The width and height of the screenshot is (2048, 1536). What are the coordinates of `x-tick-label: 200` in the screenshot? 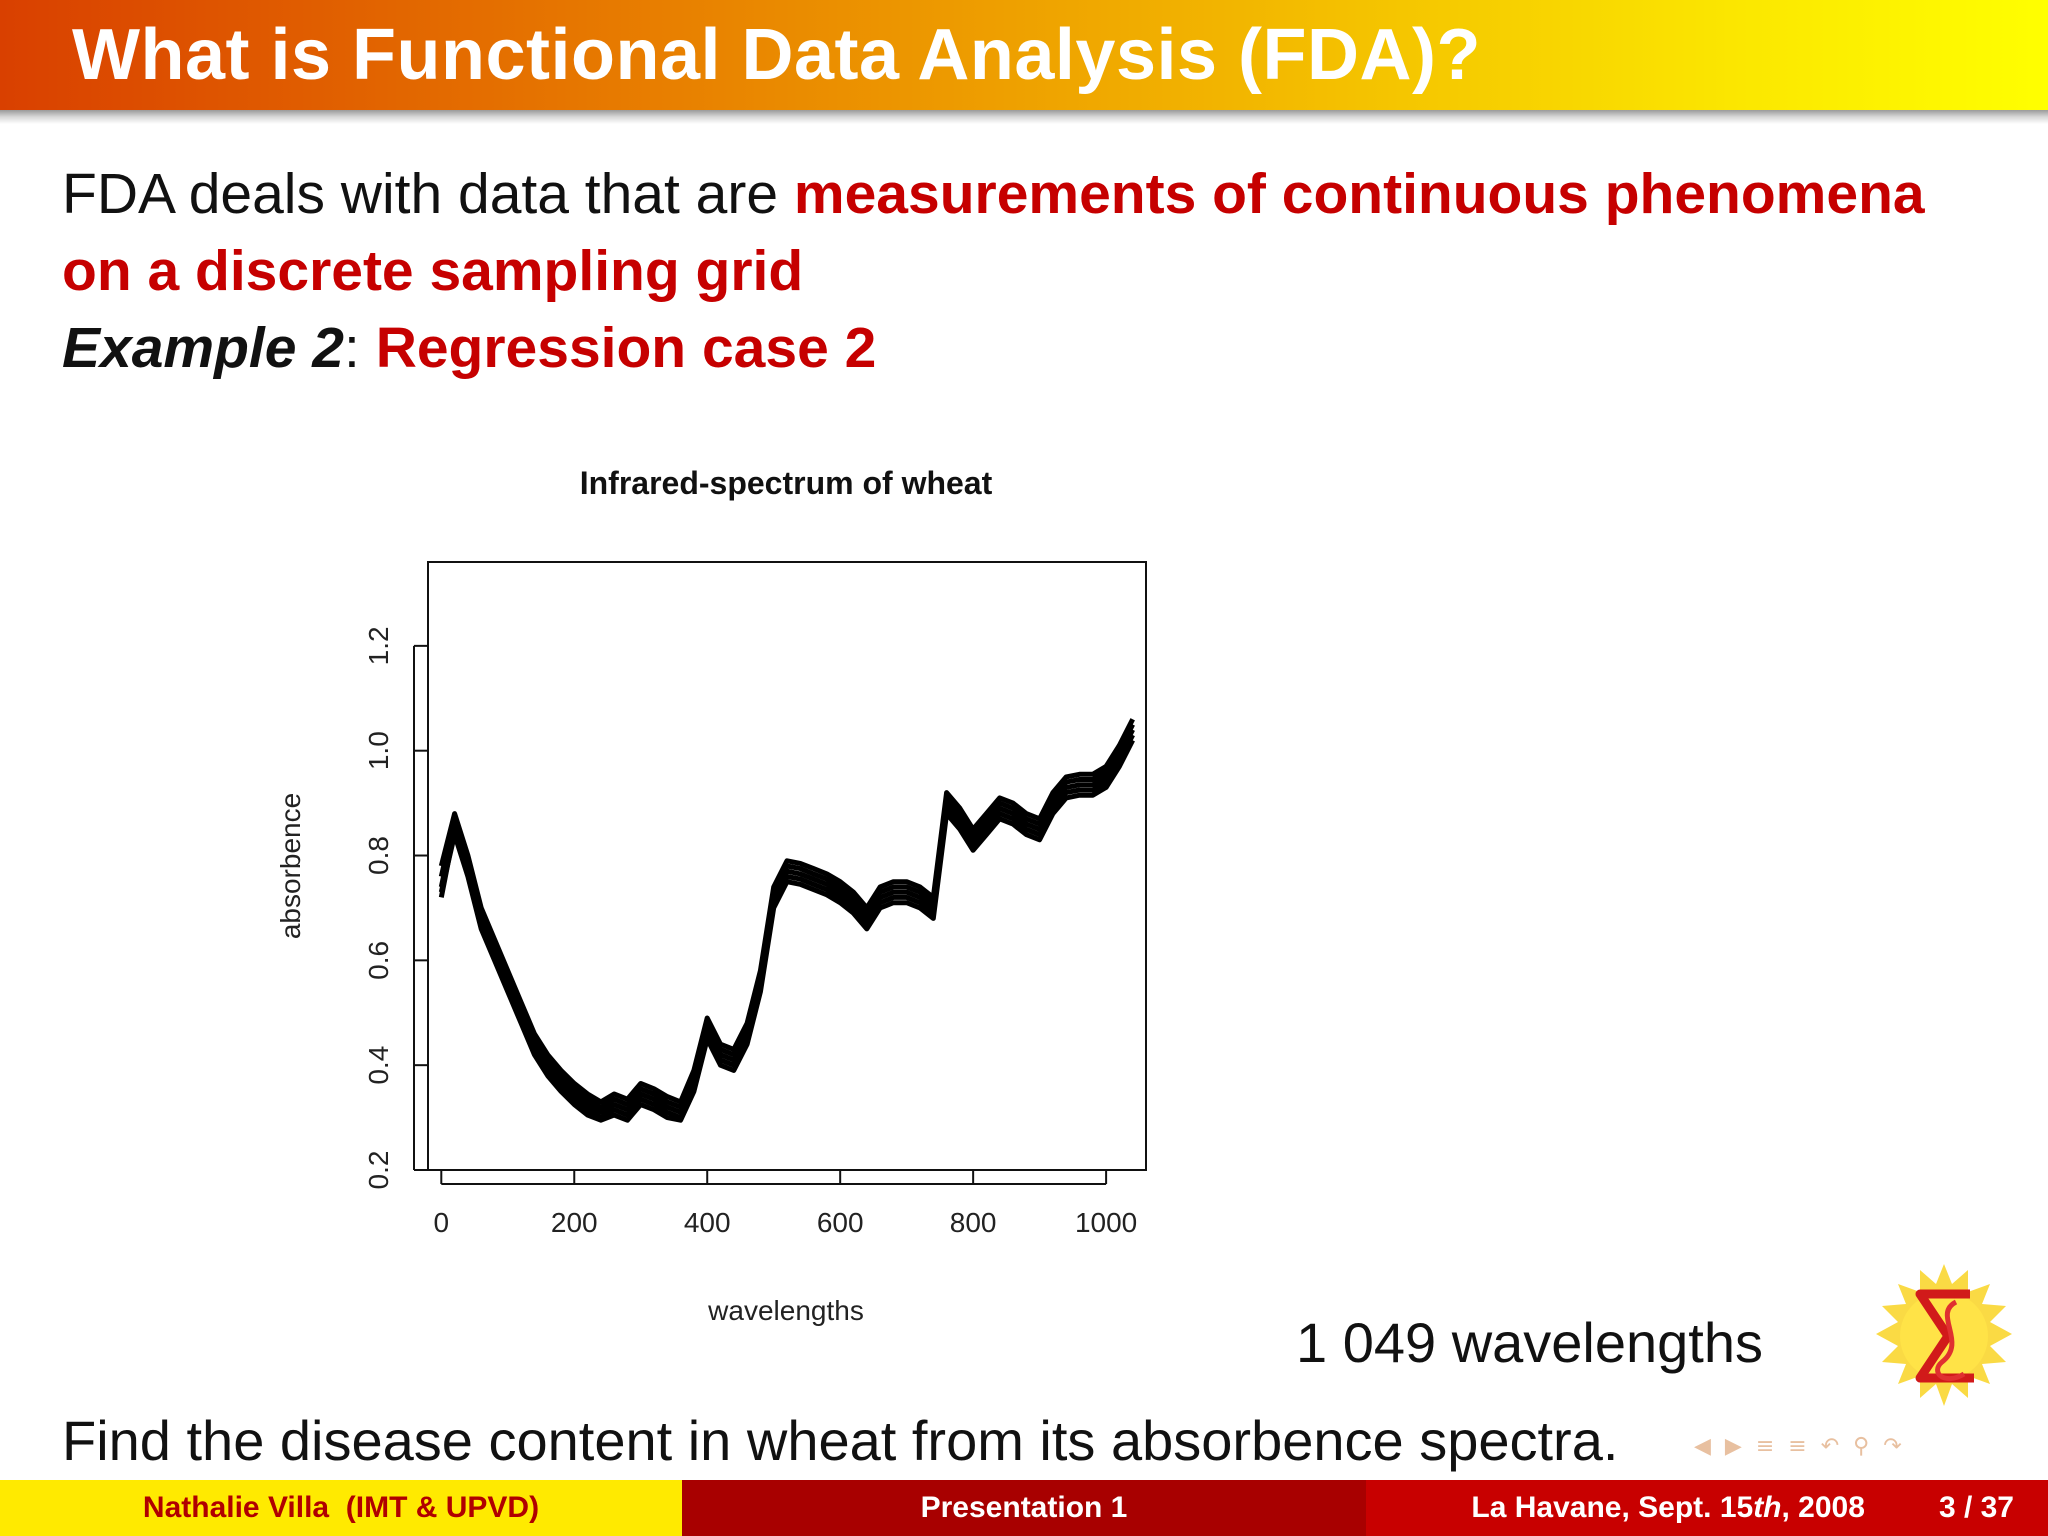 It's located at (574, 1222).